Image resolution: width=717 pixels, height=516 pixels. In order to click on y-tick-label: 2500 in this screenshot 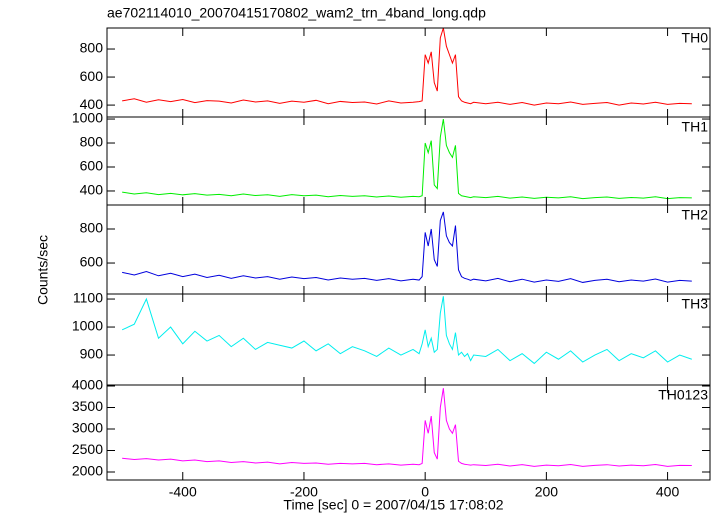, I will do `click(87, 449)`.